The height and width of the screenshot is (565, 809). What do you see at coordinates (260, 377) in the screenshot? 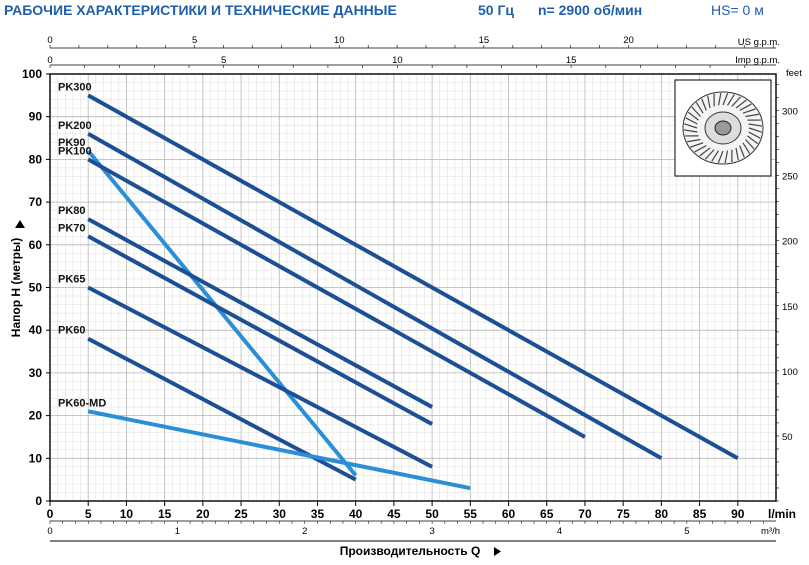
I see `series-line-pk65` at bounding box center [260, 377].